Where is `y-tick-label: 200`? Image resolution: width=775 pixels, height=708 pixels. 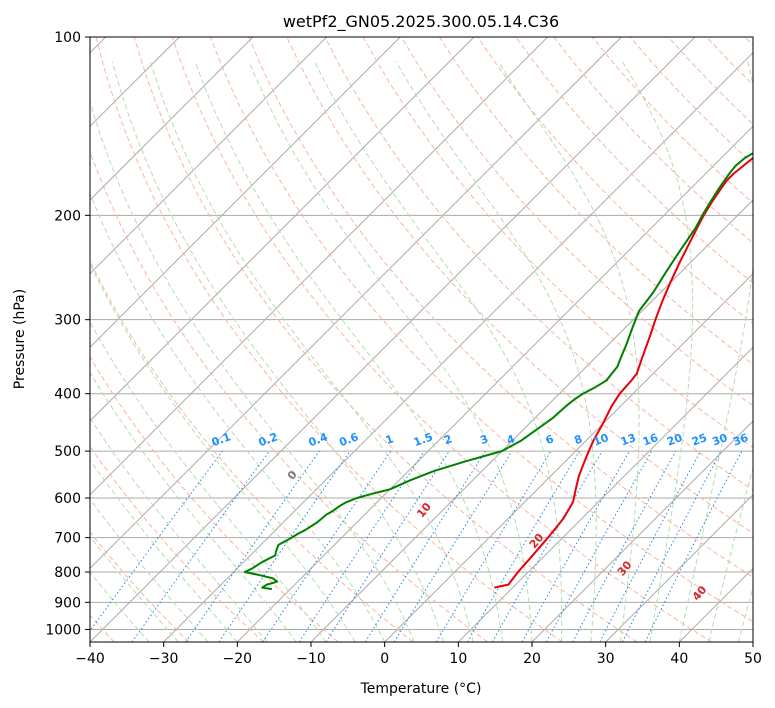 y-tick-label: 200 is located at coordinates (67, 216).